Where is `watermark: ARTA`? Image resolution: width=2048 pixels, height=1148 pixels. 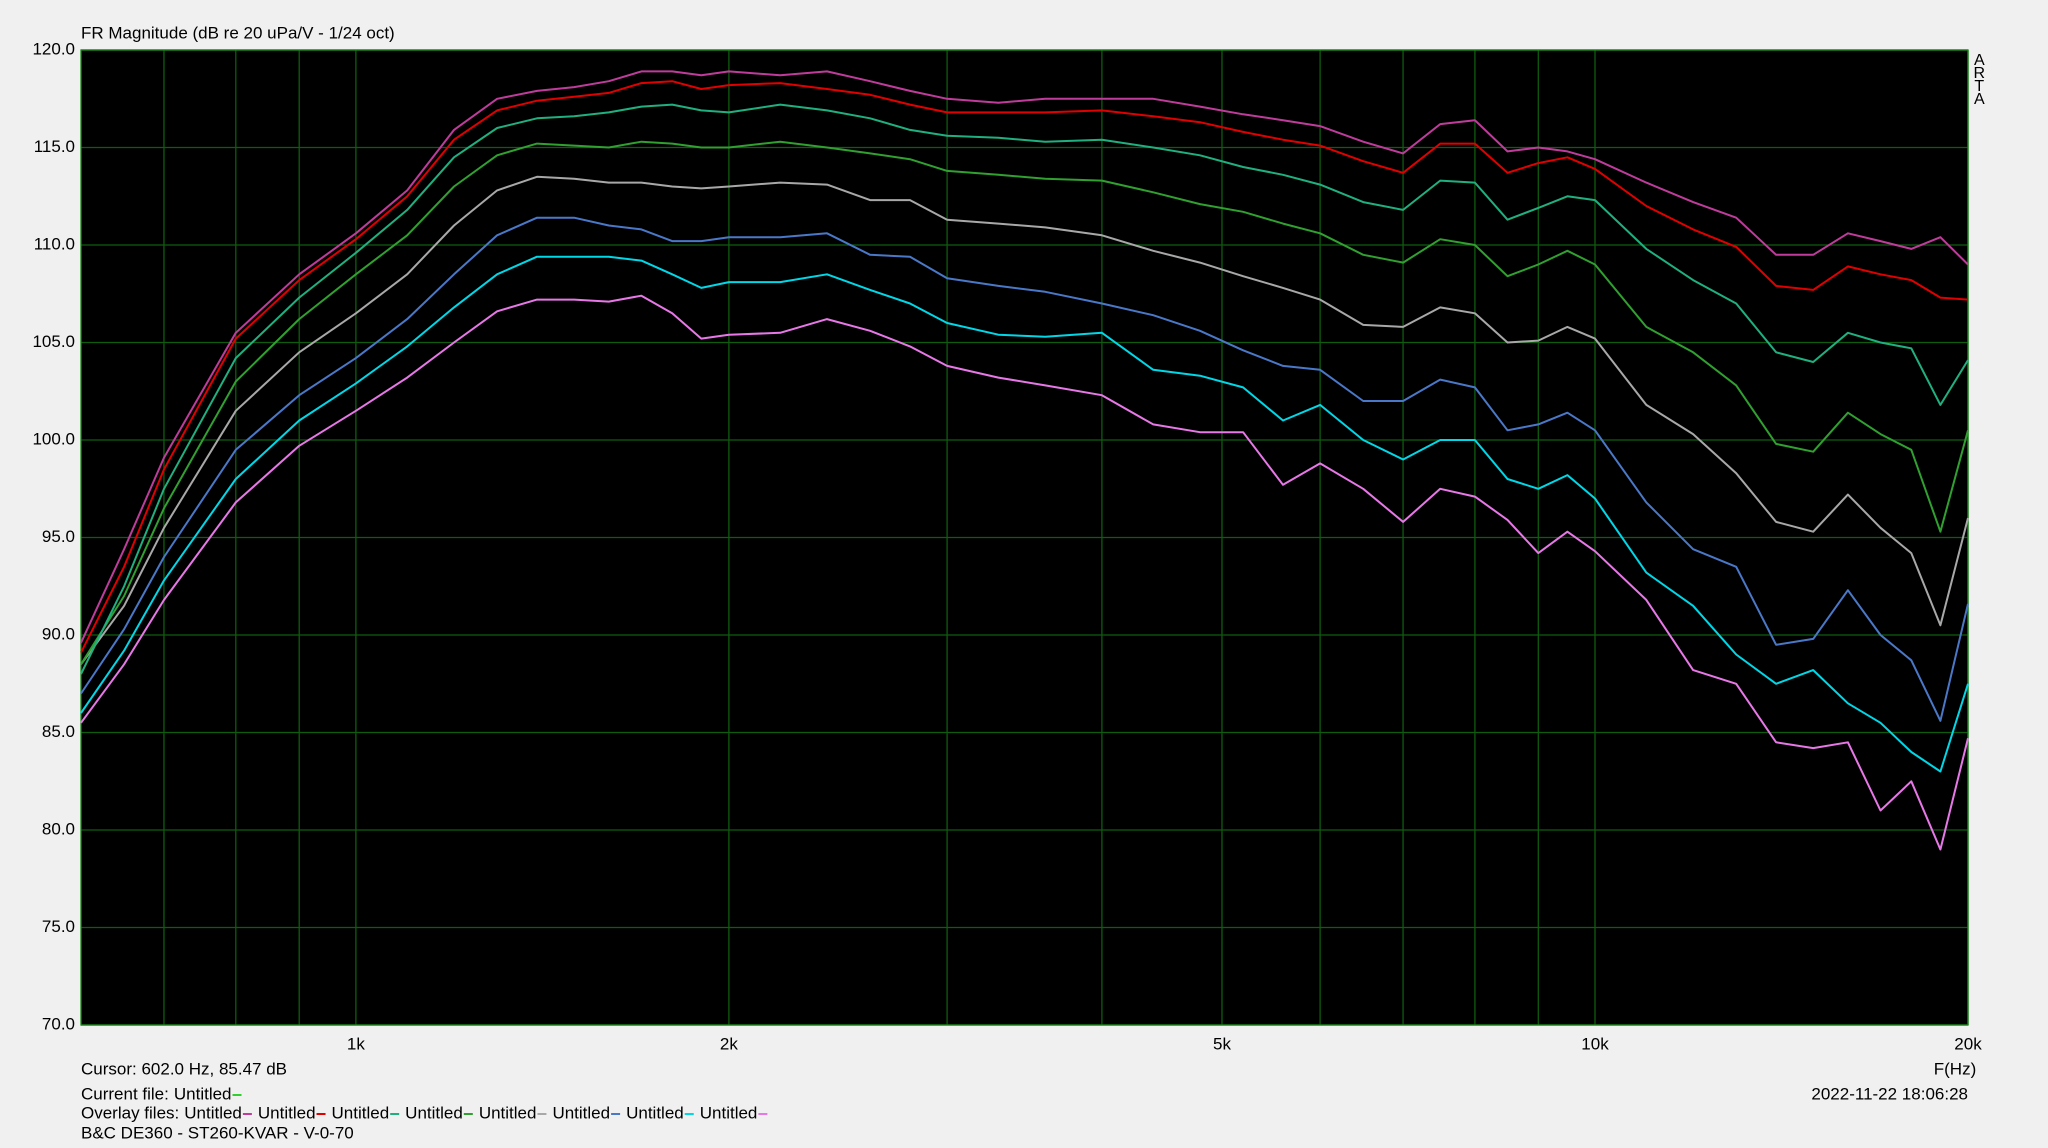 watermark: ARTA is located at coordinates (1979, 78).